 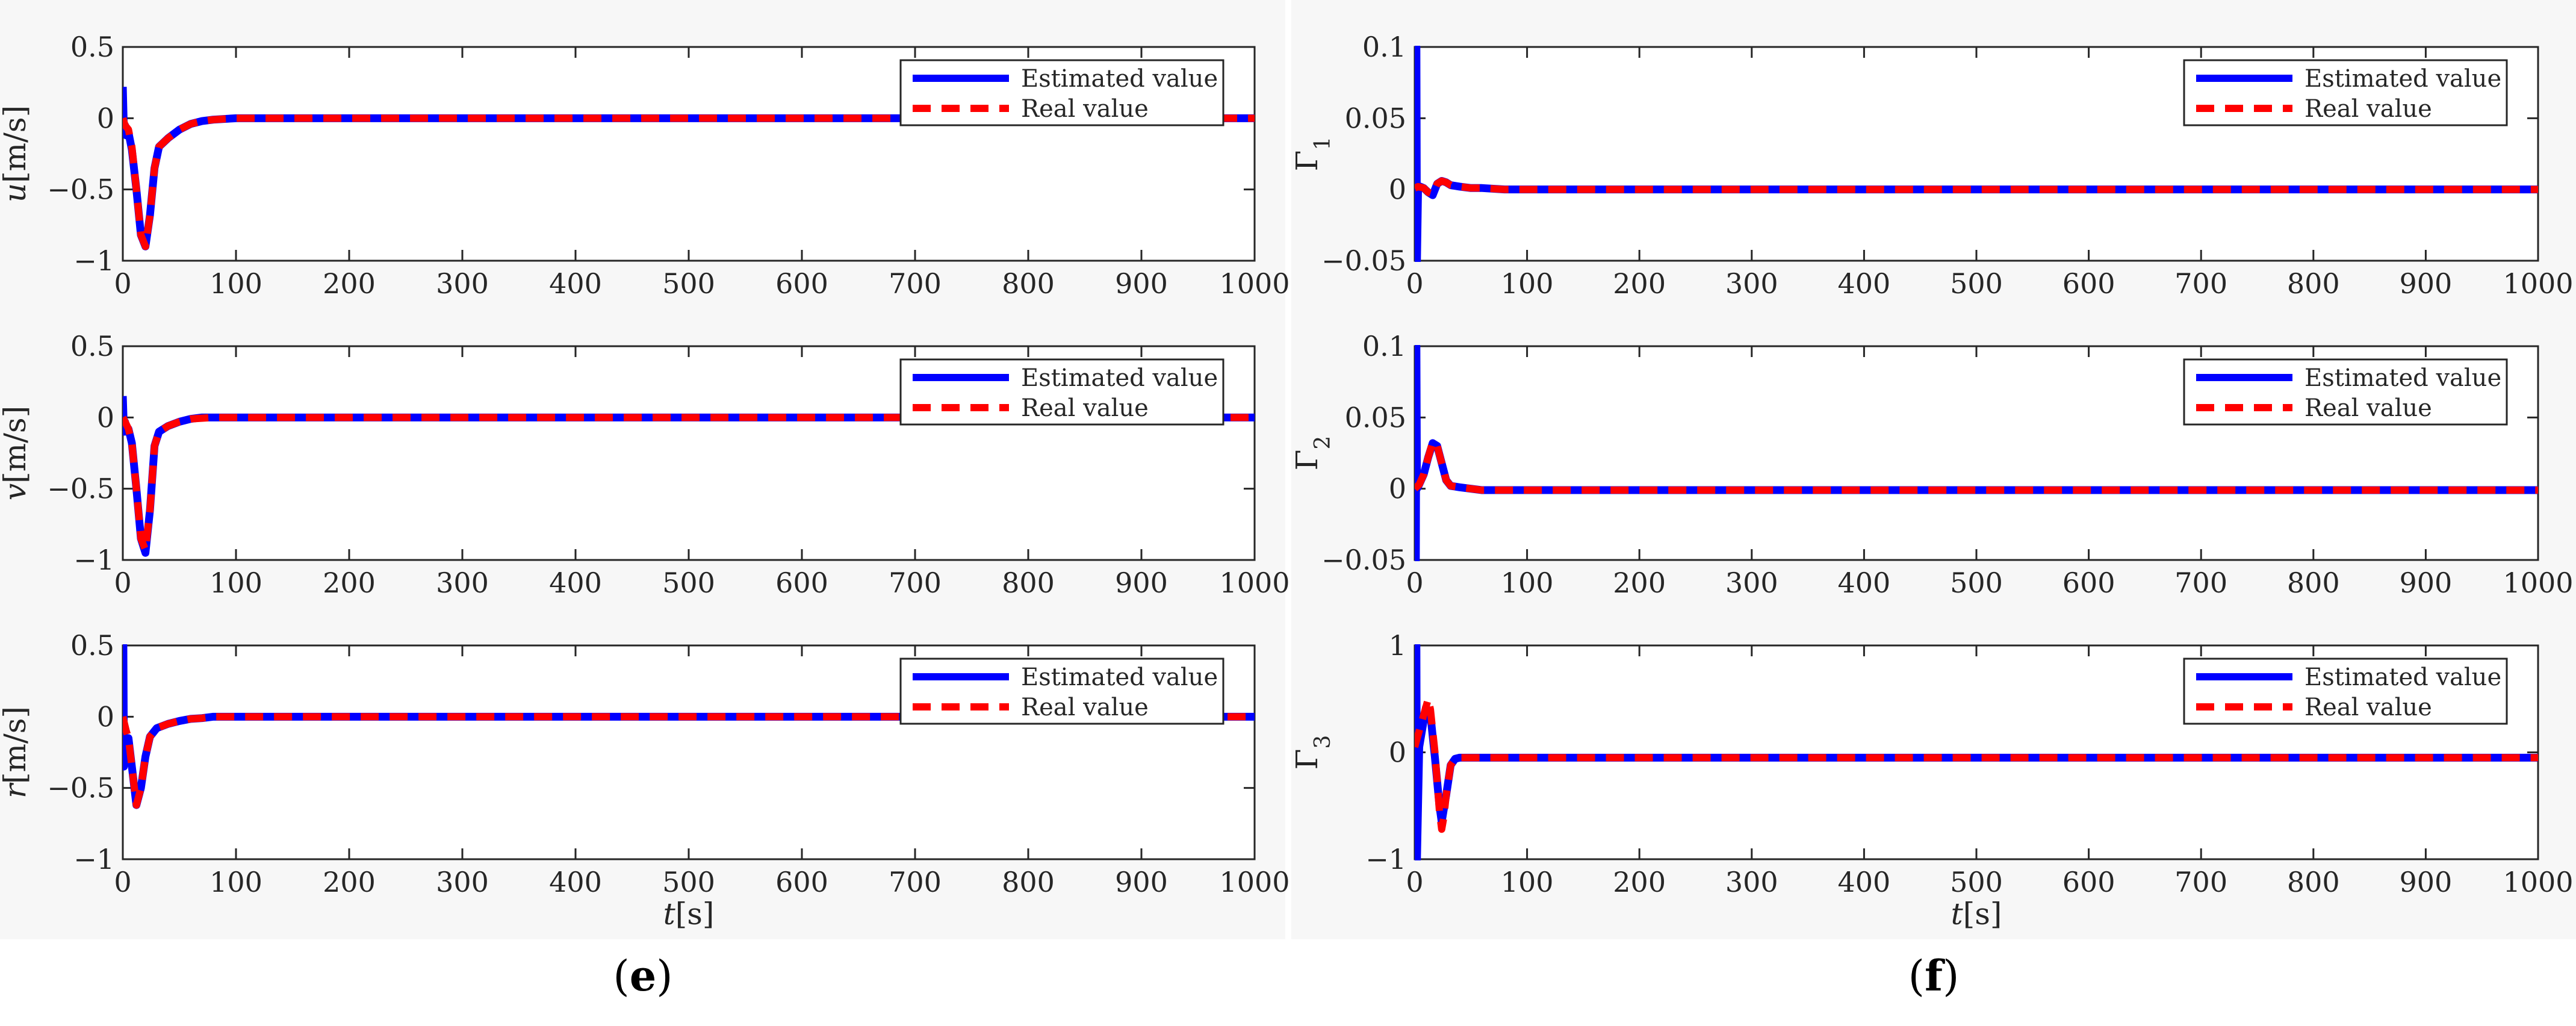 I want to click on y-axis-label: r[m/s], so click(x=16, y=752).